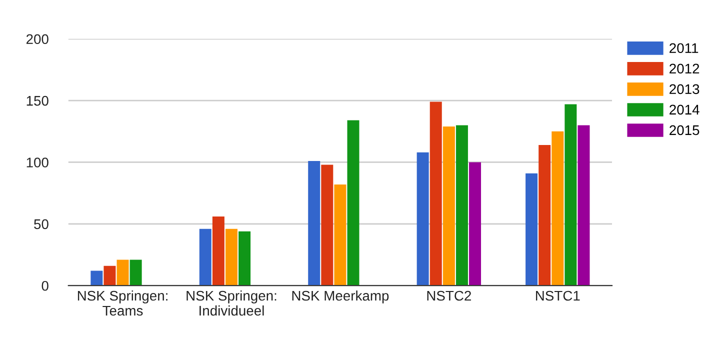  I want to click on legend-label: 2015, so click(685, 130).